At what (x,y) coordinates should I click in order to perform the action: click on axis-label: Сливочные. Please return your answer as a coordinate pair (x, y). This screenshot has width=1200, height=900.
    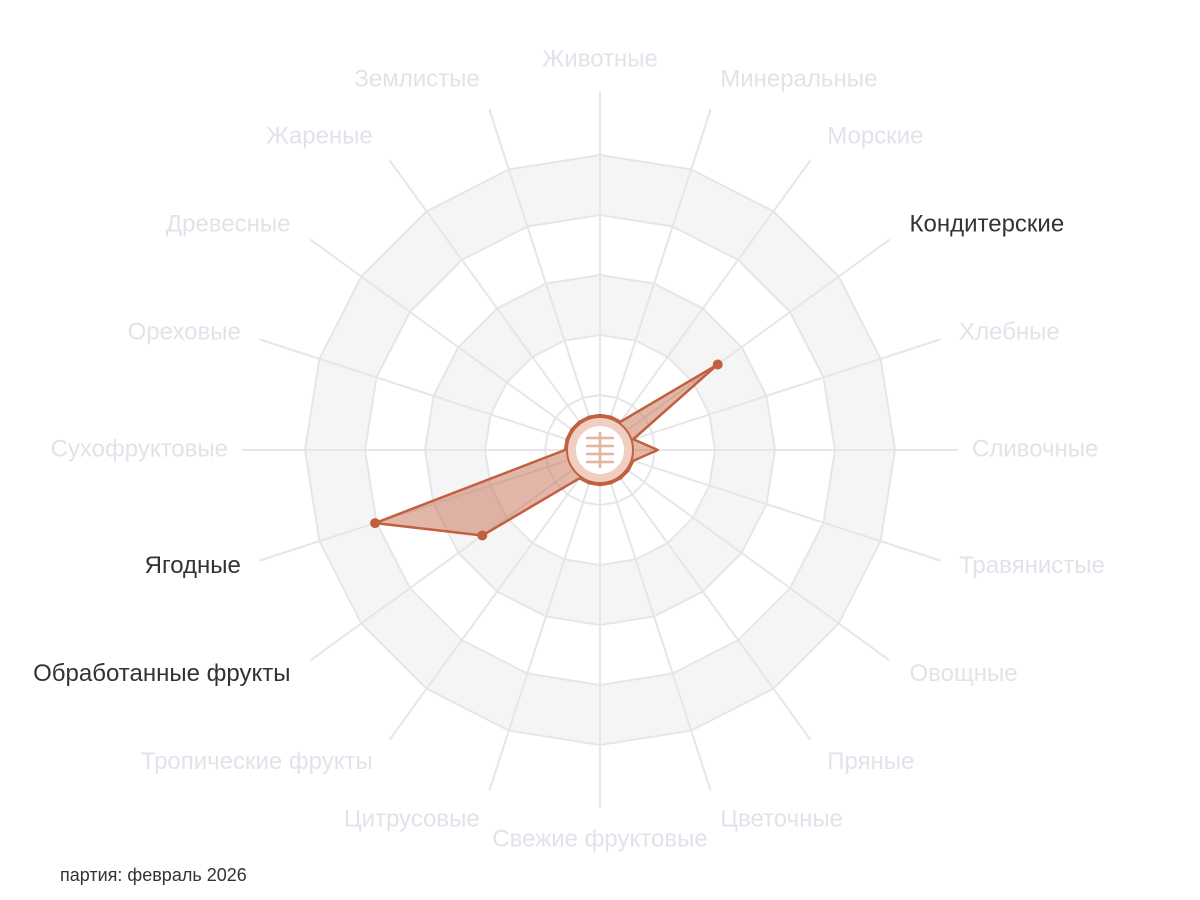
    Looking at the image, I should click on (1035, 448).